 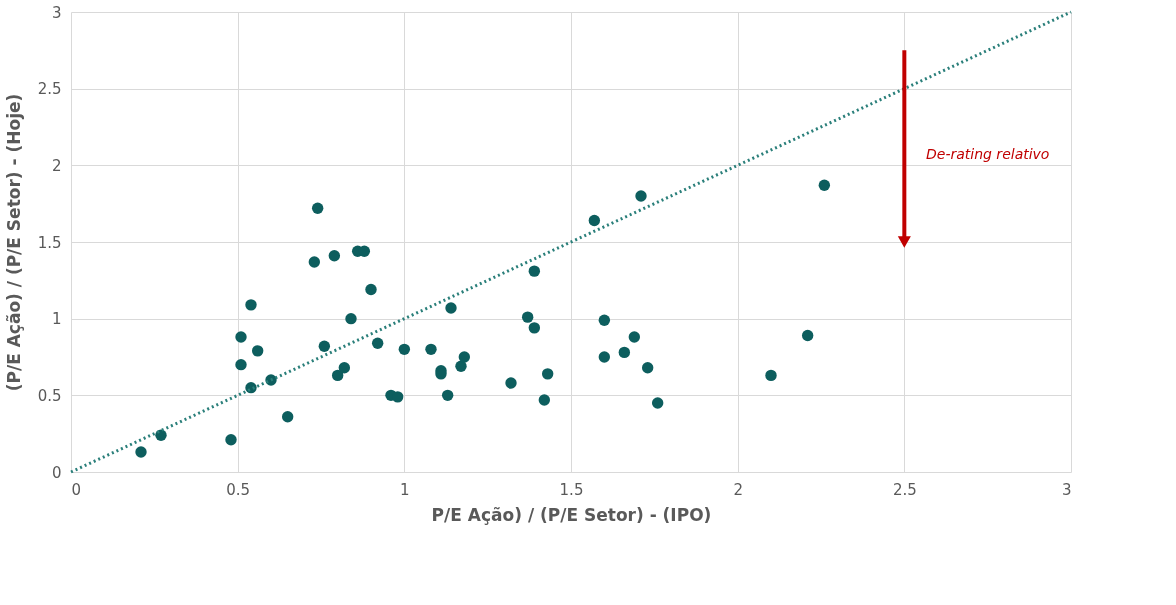 I want to click on y-axis-title: (P/E Ação) / (P/E Setor) - (Hoje), so click(x=13, y=242).